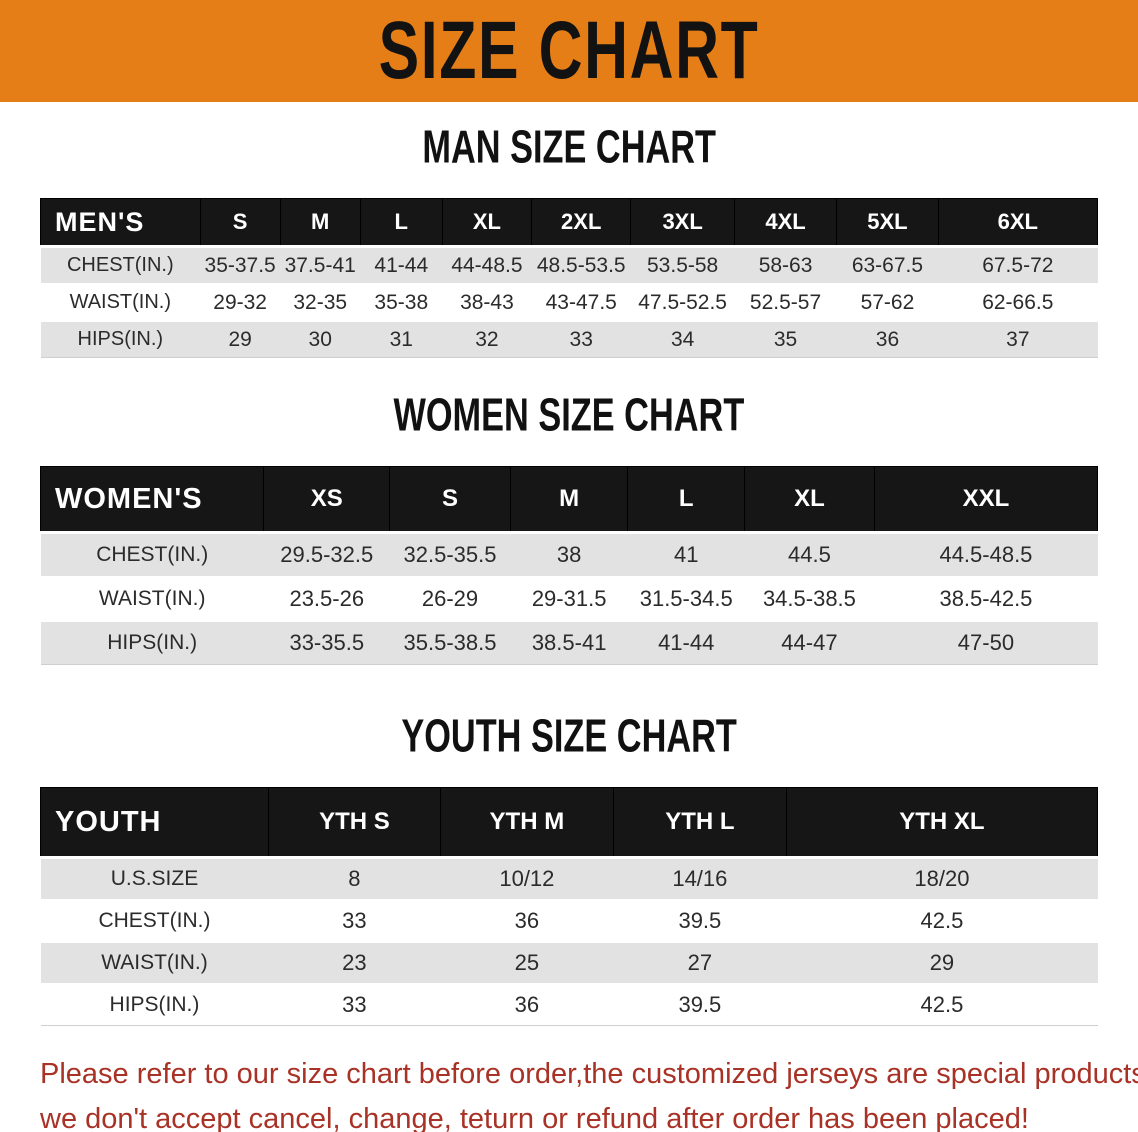  Describe the element at coordinates (986, 499) in the screenshot. I see `column-header: XXL` at that location.